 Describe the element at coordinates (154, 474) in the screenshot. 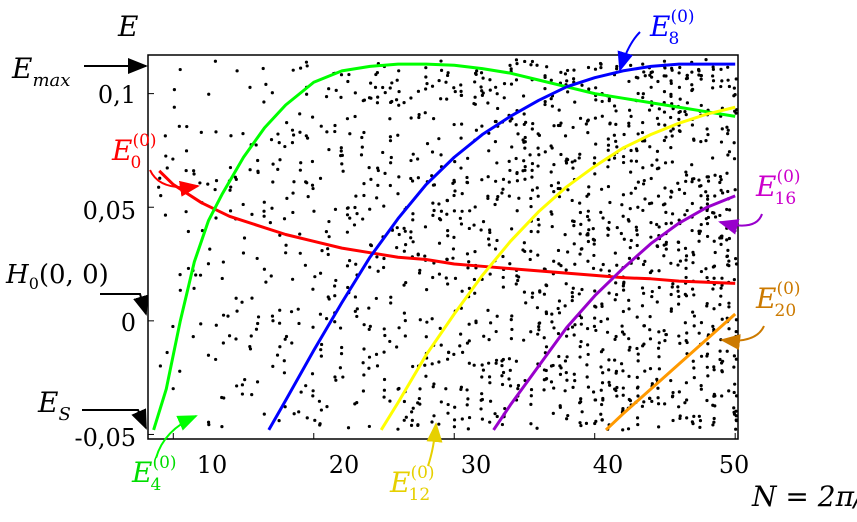

I see `annotation-e4: E(0) 4` at that location.